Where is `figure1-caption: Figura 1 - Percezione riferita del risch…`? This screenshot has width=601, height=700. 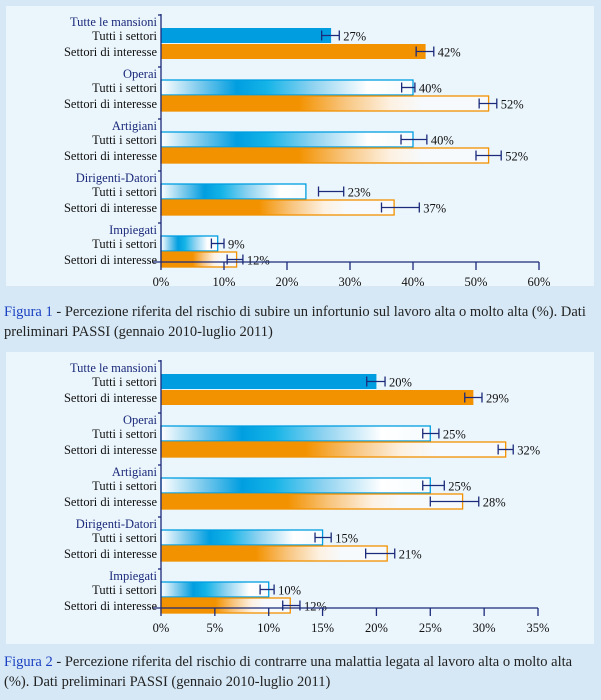
figure1-caption: Figura 1 - Percezione riferita del risch… is located at coordinates (300, 322).